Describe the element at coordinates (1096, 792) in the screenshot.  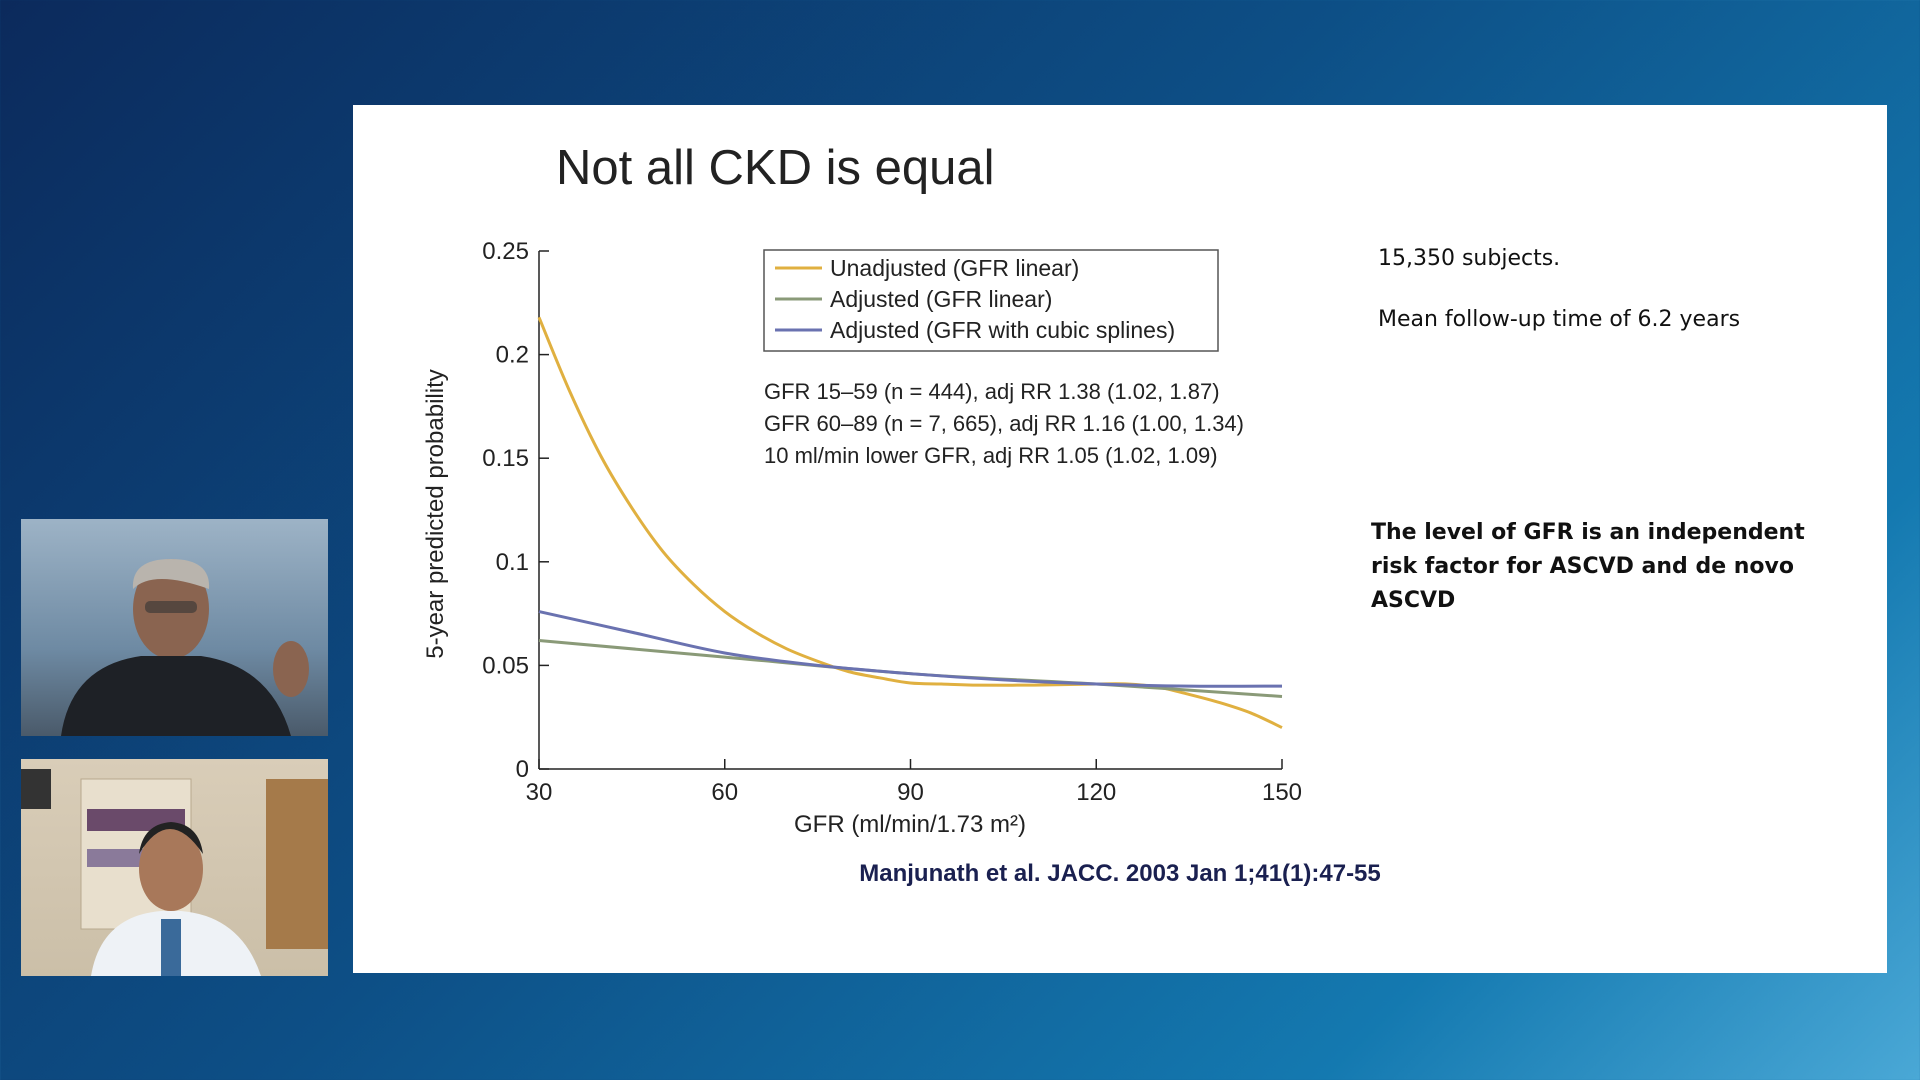
I see `x-tick-label: 120` at that location.